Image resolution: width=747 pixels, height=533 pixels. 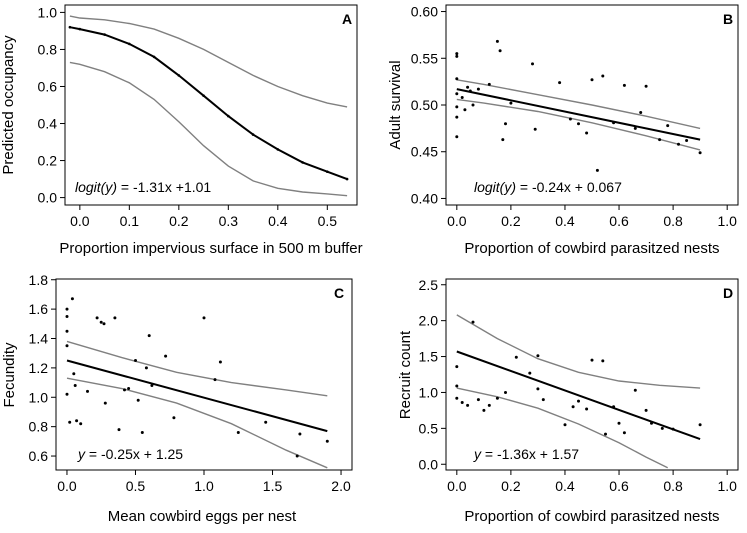 What do you see at coordinates (727, 486) in the screenshot?
I see `x-tick-label: 1.0` at bounding box center [727, 486].